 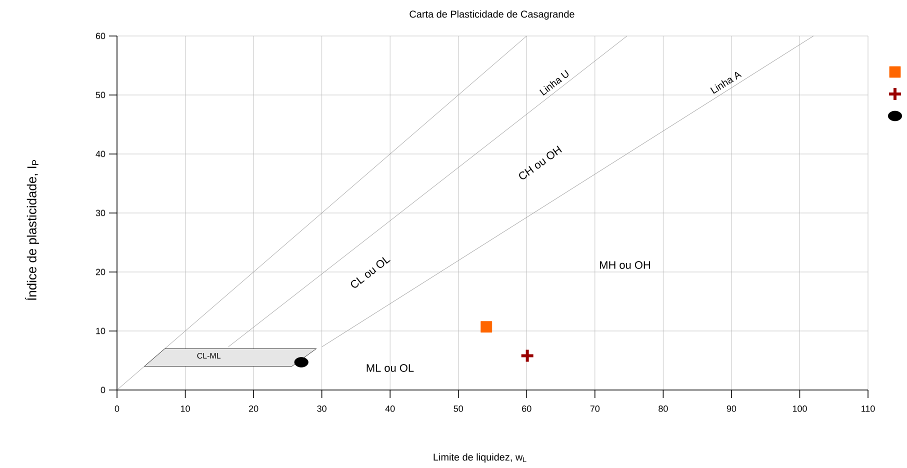 I want to click on y-tick-label: 20, so click(x=101, y=272).